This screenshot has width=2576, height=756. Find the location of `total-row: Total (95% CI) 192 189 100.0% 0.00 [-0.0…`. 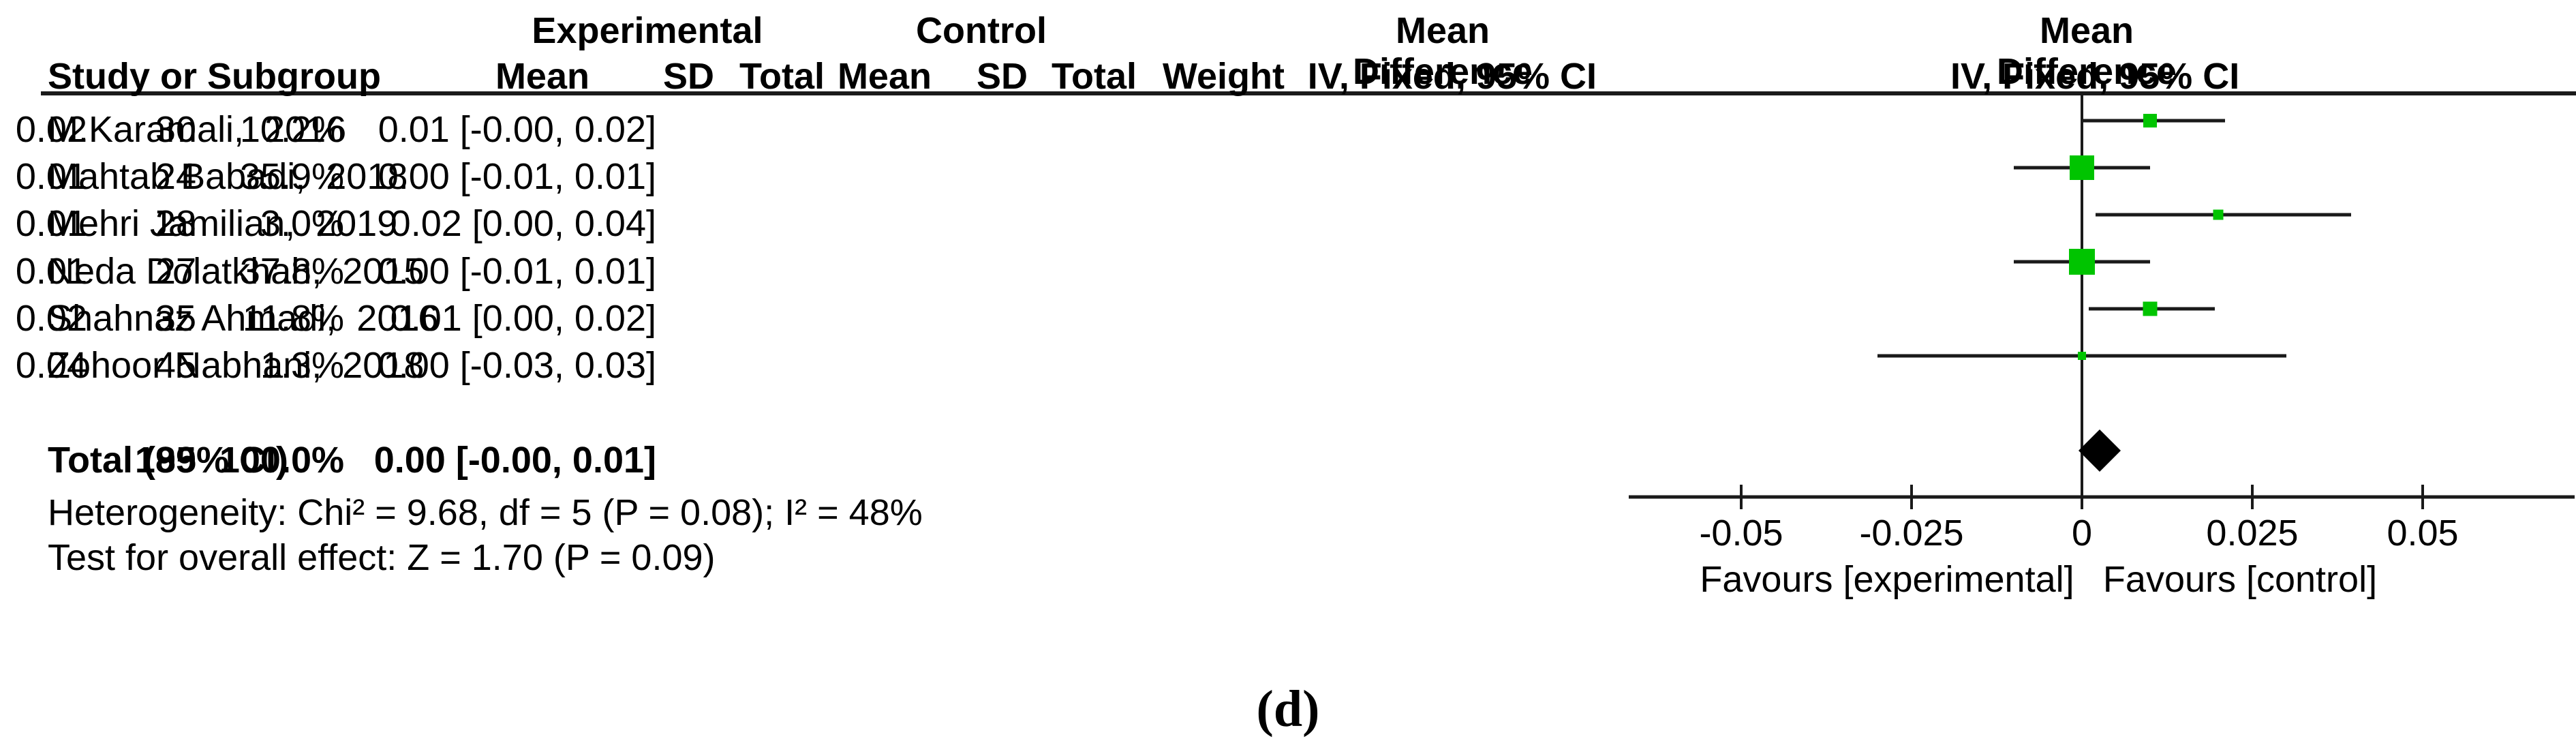

total-row: Total (95% CI) 192 189 100.0% 0.00 [-0.0… is located at coordinates (818, 461).